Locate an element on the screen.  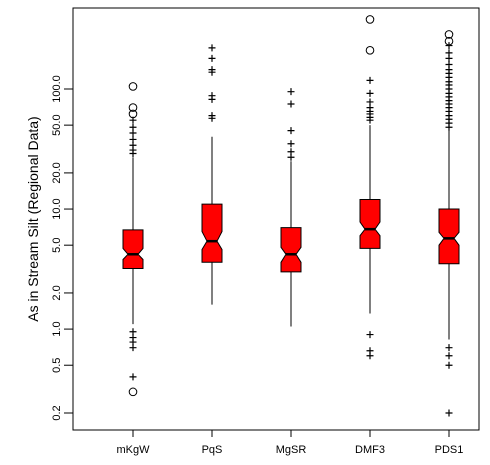
y-tick-label: 20.0 is located at coordinates (57, 172).